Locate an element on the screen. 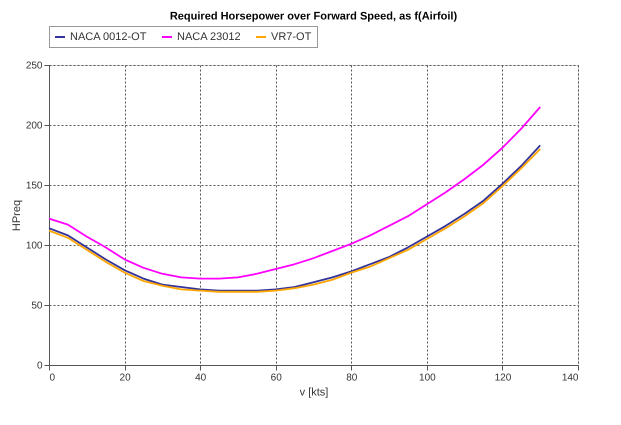 This screenshot has height=425, width=621. x-tick-label: 20 is located at coordinates (126, 378).